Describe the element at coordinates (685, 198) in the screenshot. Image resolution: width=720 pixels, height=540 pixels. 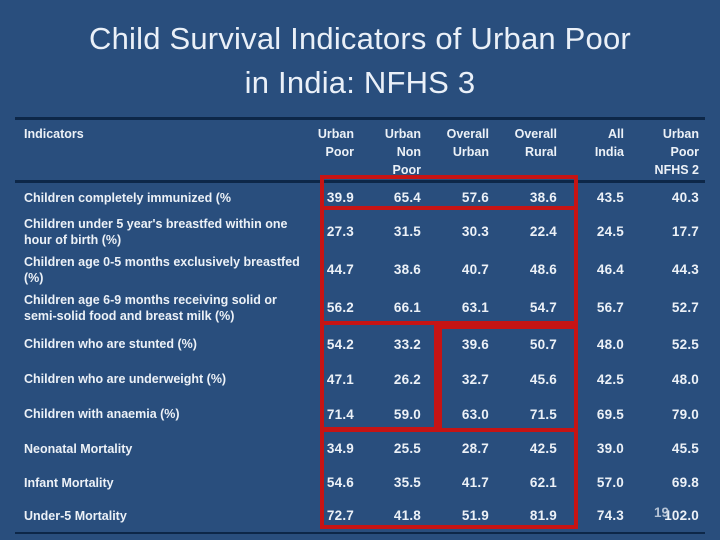
I see `value-cell: 40.3` at that location.